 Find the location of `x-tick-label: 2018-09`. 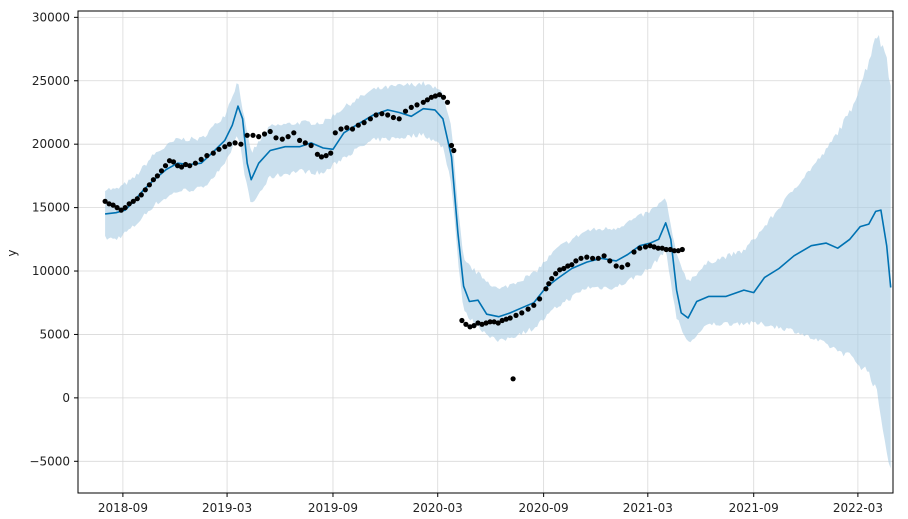

x-tick-label: 2018-09 is located at coordinates (123, 508).